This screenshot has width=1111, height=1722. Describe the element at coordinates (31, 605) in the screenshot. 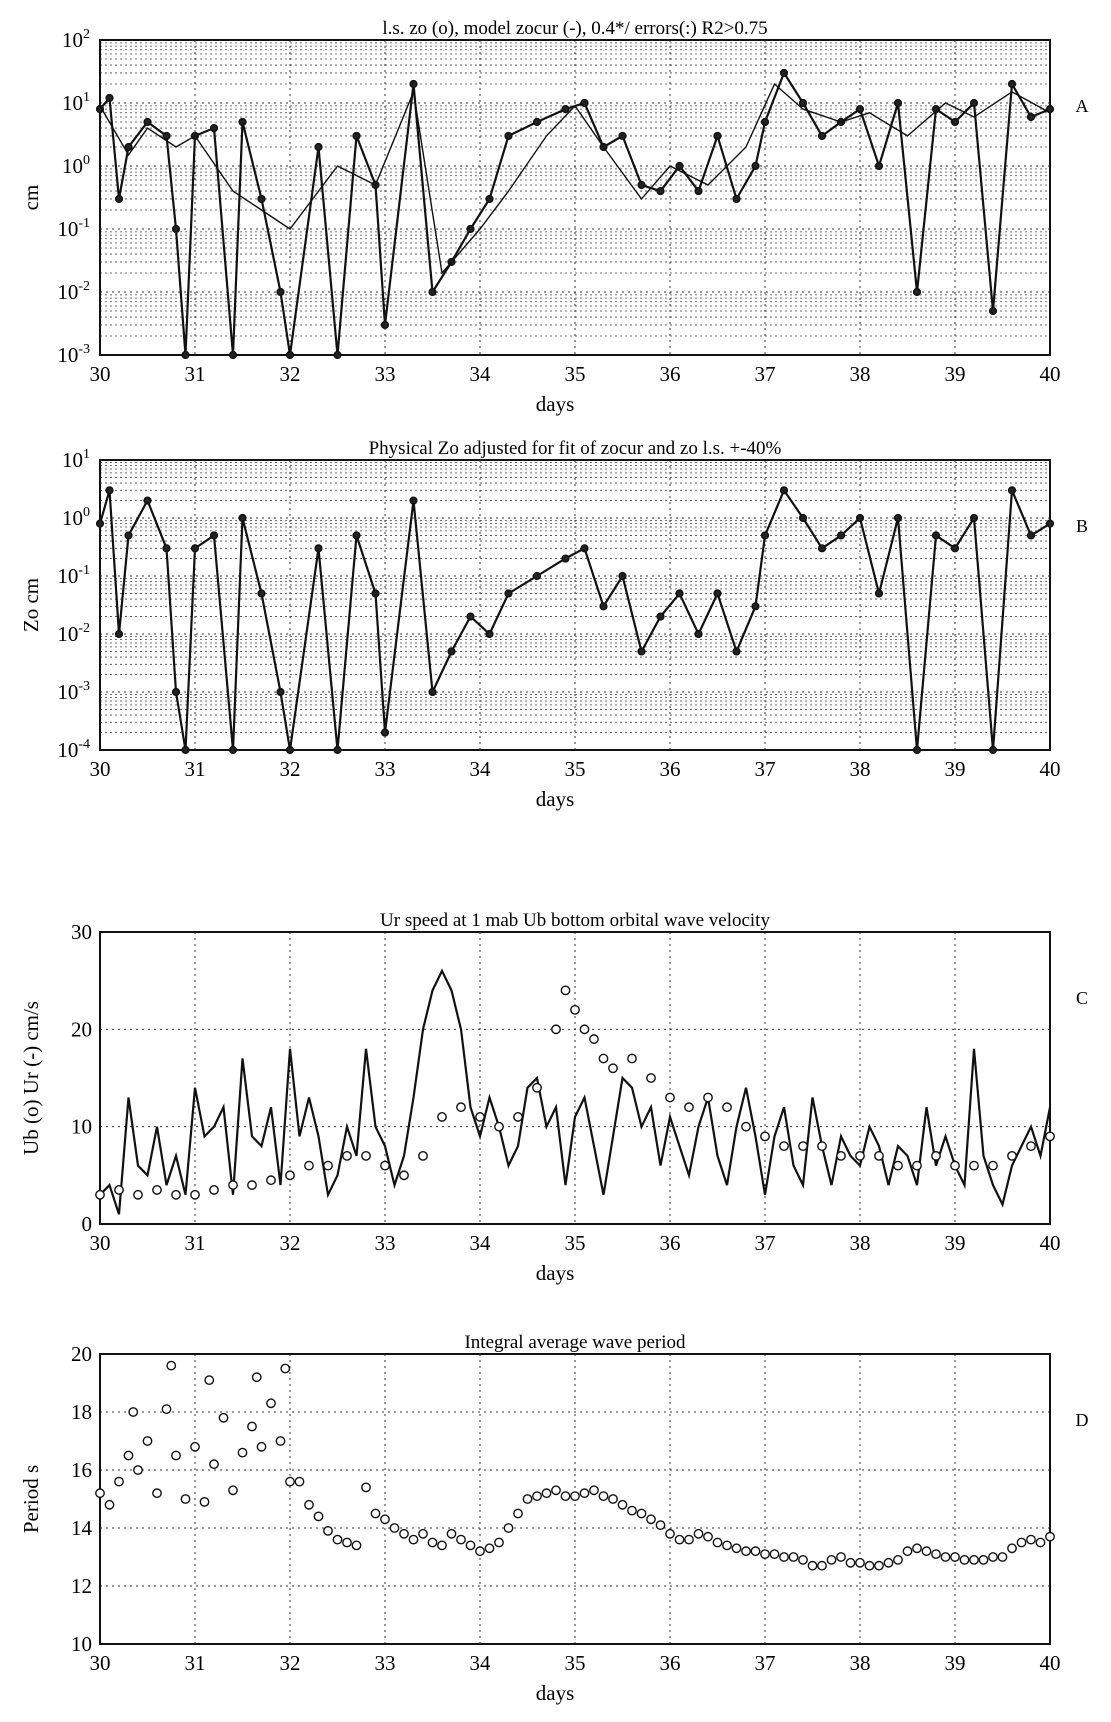

I see `y-axis-label: Zo cm` at that location.